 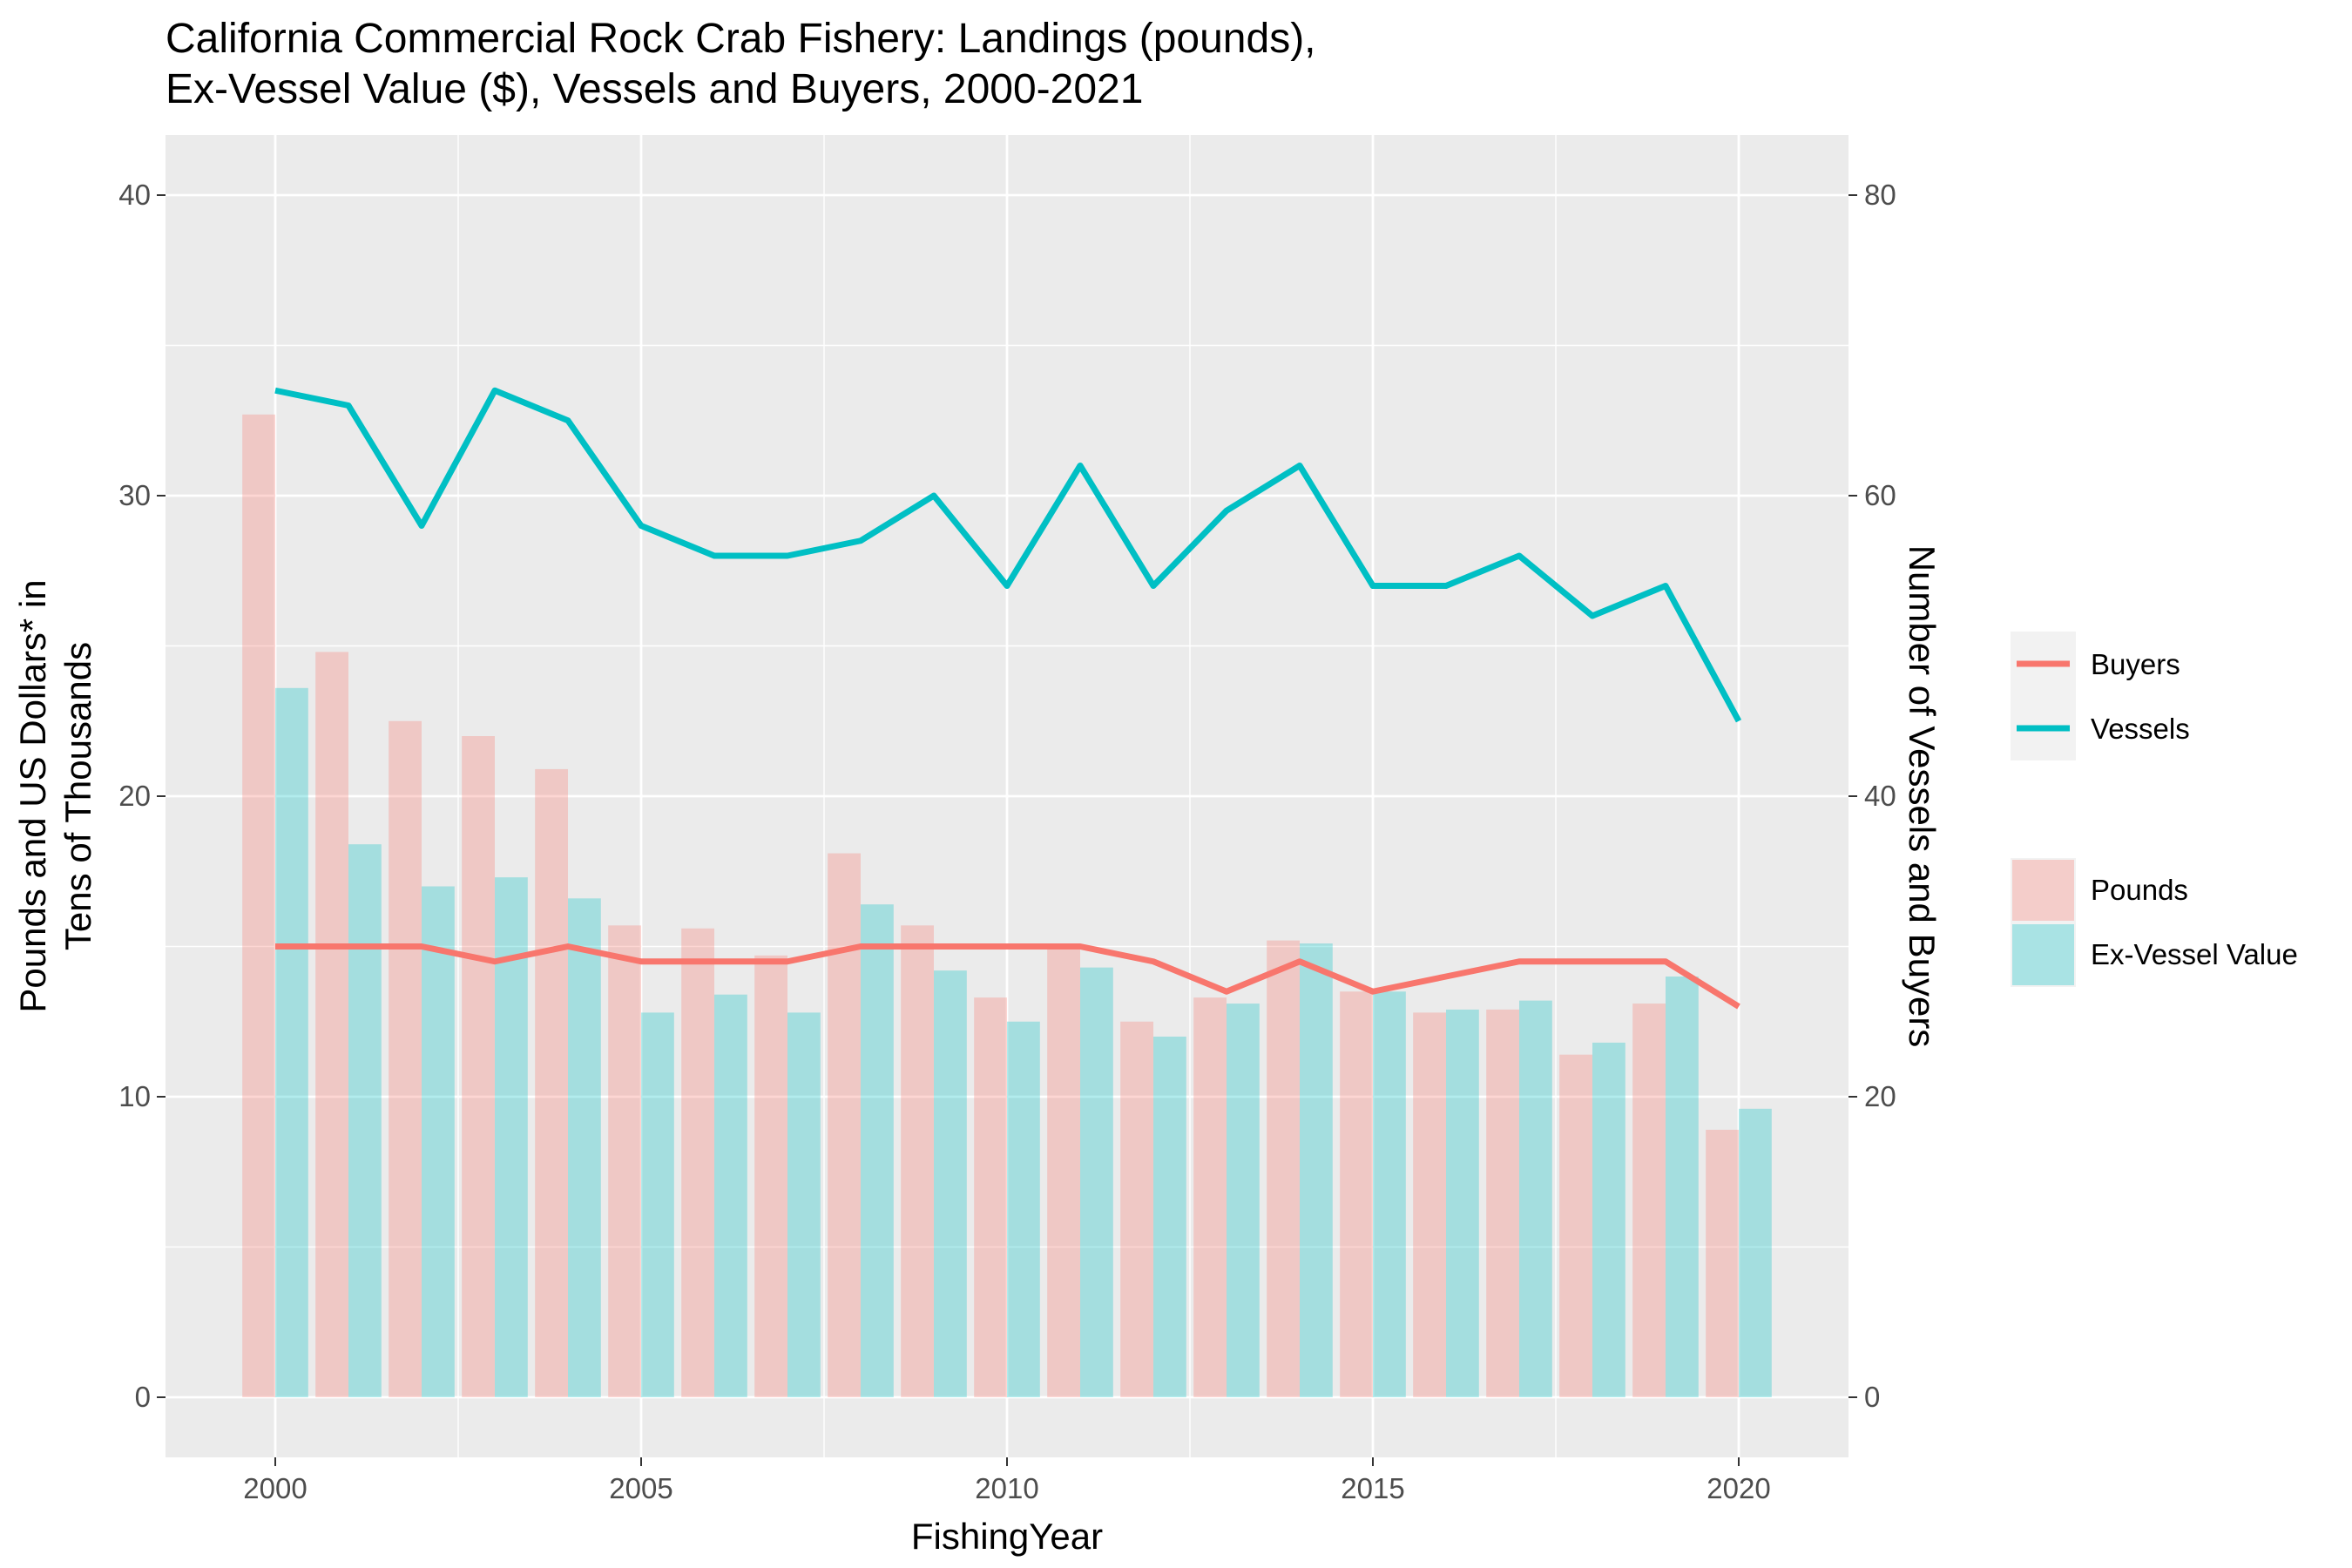 I want to click on x-axis-title: FishingYear, so click(x=1007, y=1536).